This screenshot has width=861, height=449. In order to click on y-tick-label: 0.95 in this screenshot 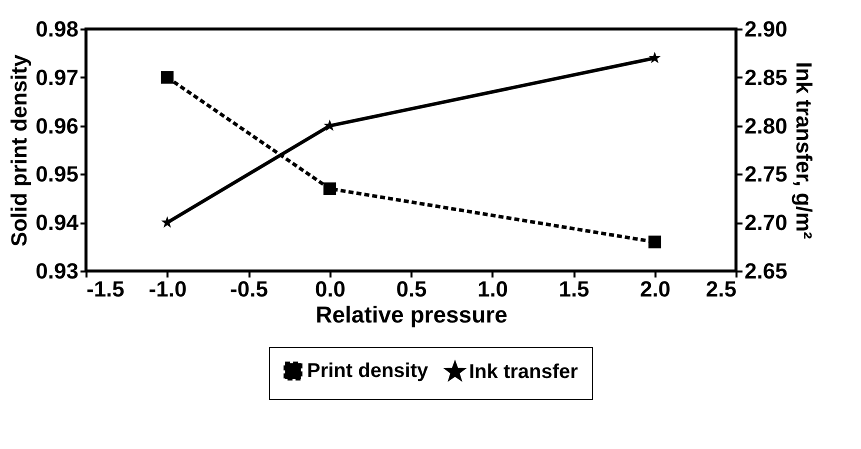, I will do `click(57, 174)`.